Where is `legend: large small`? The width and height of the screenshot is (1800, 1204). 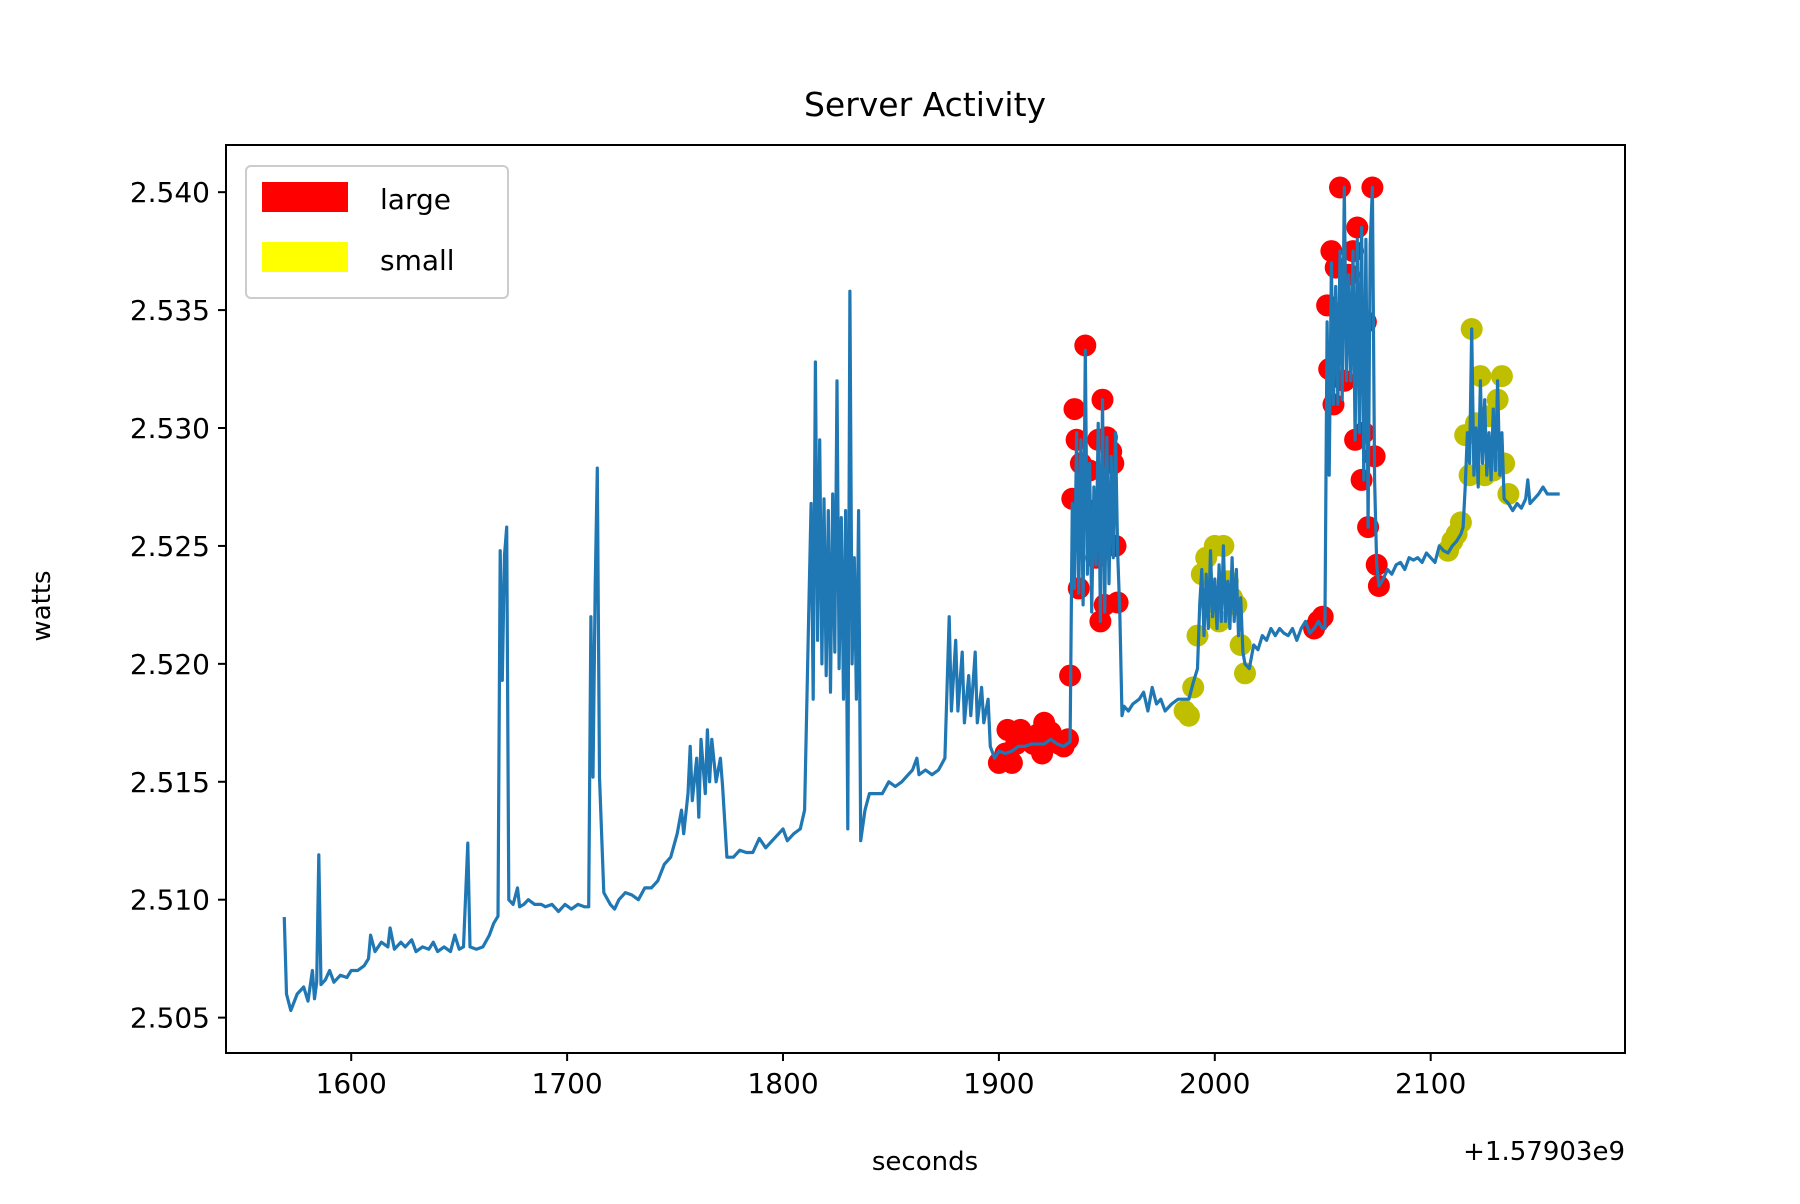
legend: large small is located at coordinates (377, 232).